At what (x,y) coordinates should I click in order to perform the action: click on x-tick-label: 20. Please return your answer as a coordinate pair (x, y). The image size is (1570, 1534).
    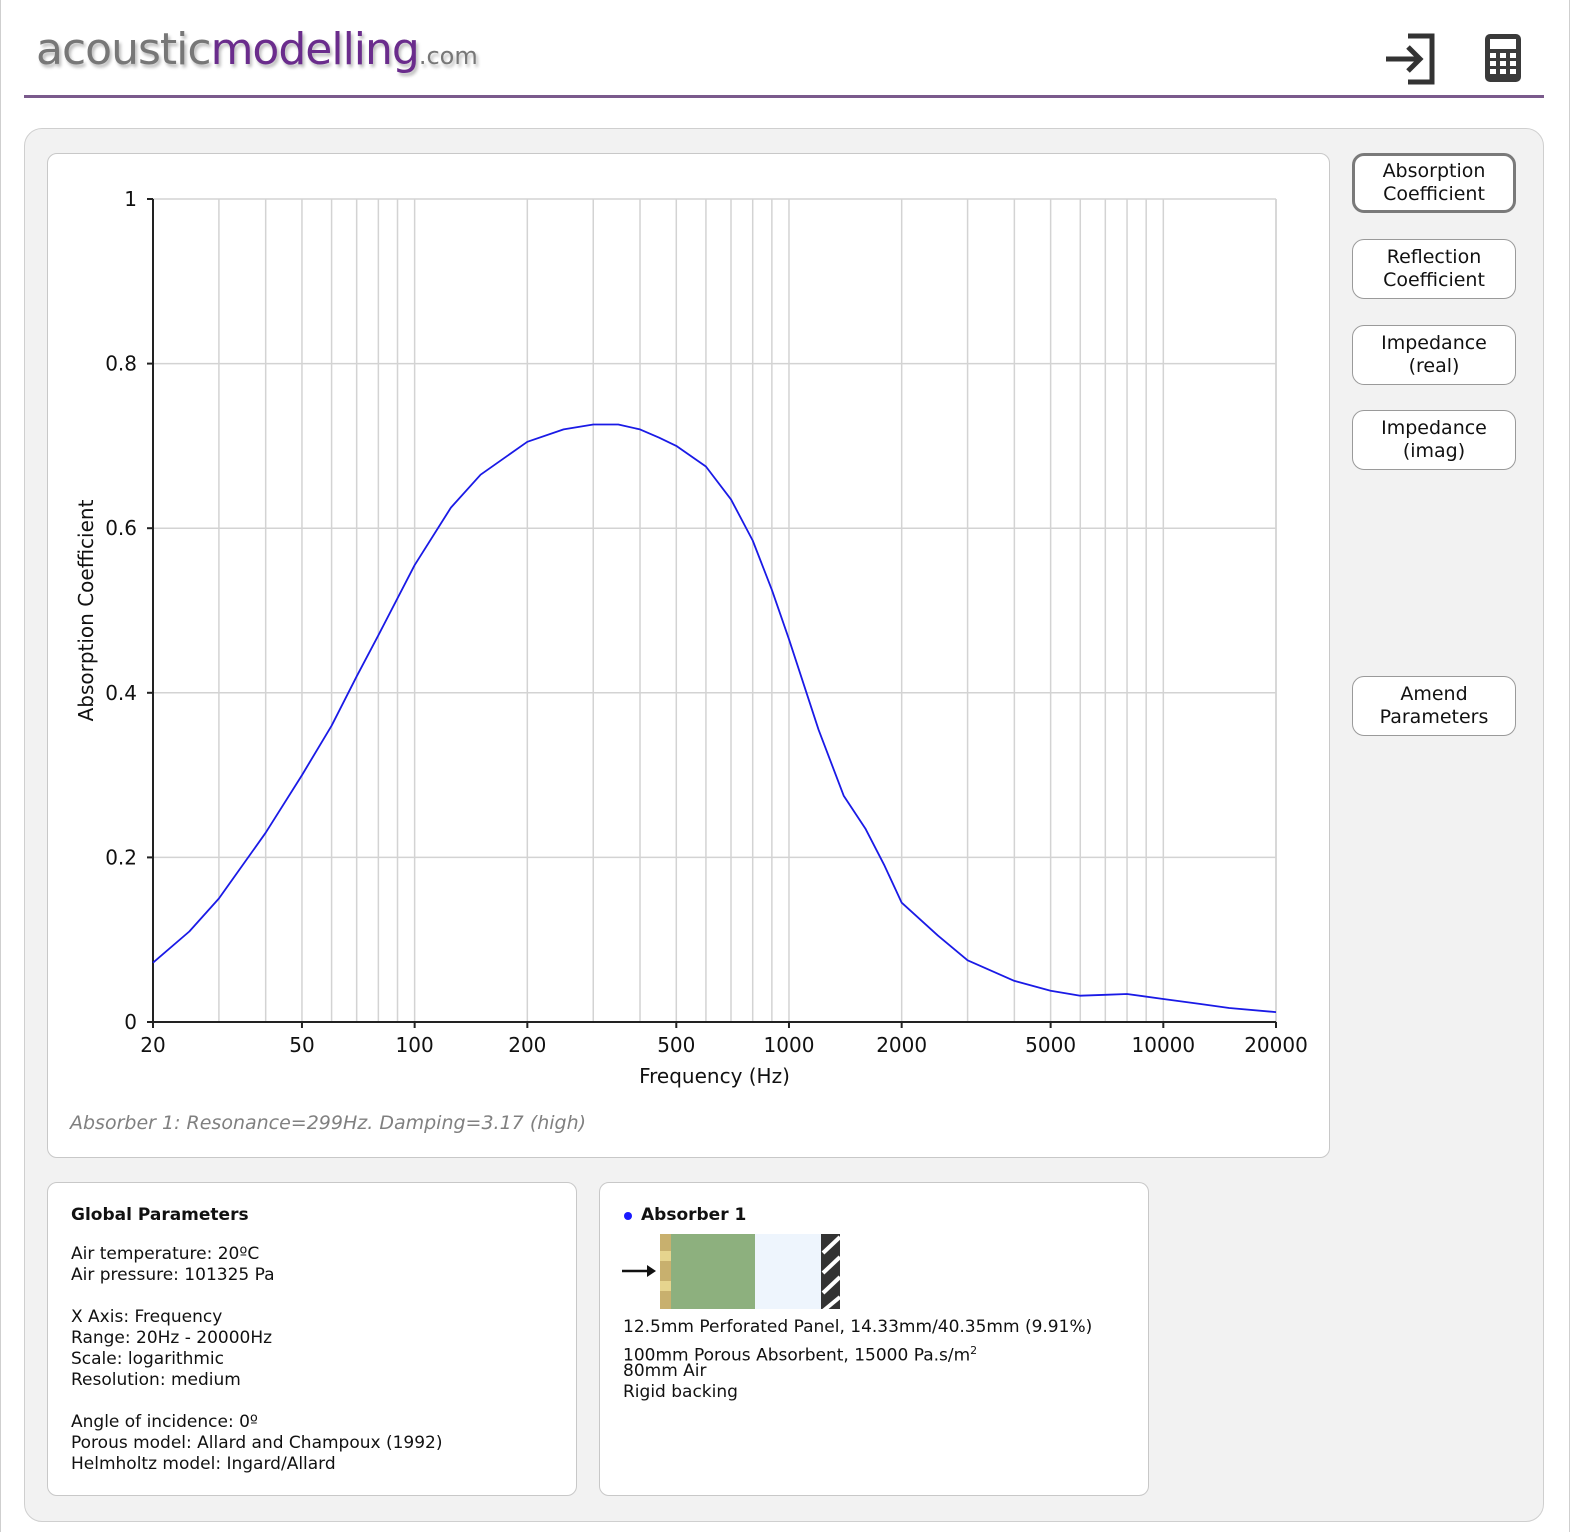
    Looking at the image, I should click on (152, 1045).